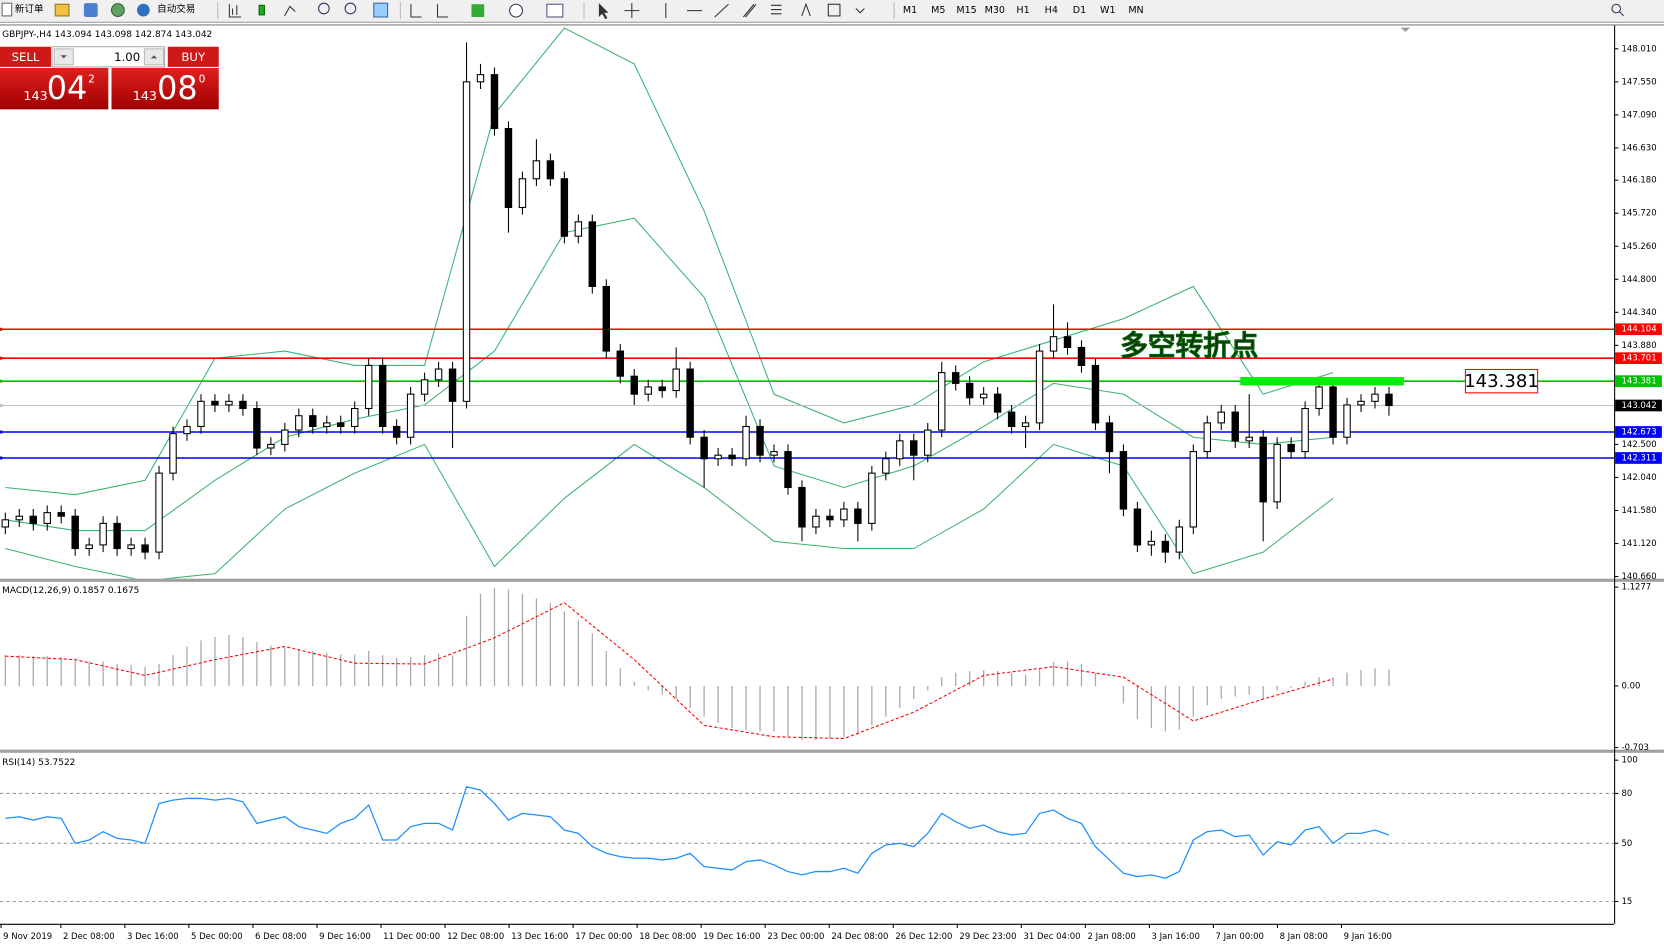 The height and width of the screenshot is (945, 1664). What do you see at coordinates (632, 11) in the screenshot?
I see `crosshair-icon` at bounding box center [632, 11].